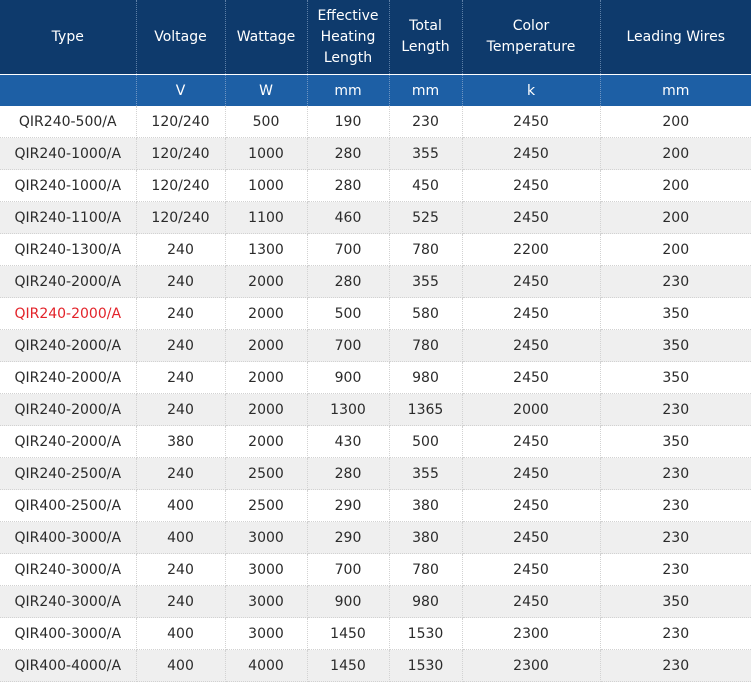 This screenshot has height=686, width=751. What do you see at coordinates (426, 441) in the screenshot?
I see `cell-total-length: 500` at bounding box center [426, 441].